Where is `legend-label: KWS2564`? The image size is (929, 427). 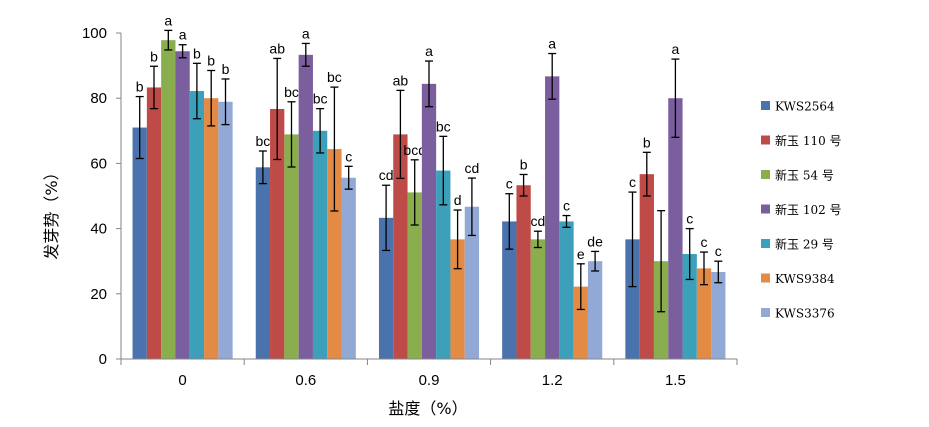
legend-label: KWS2564 is located at coordinates (805, 107).